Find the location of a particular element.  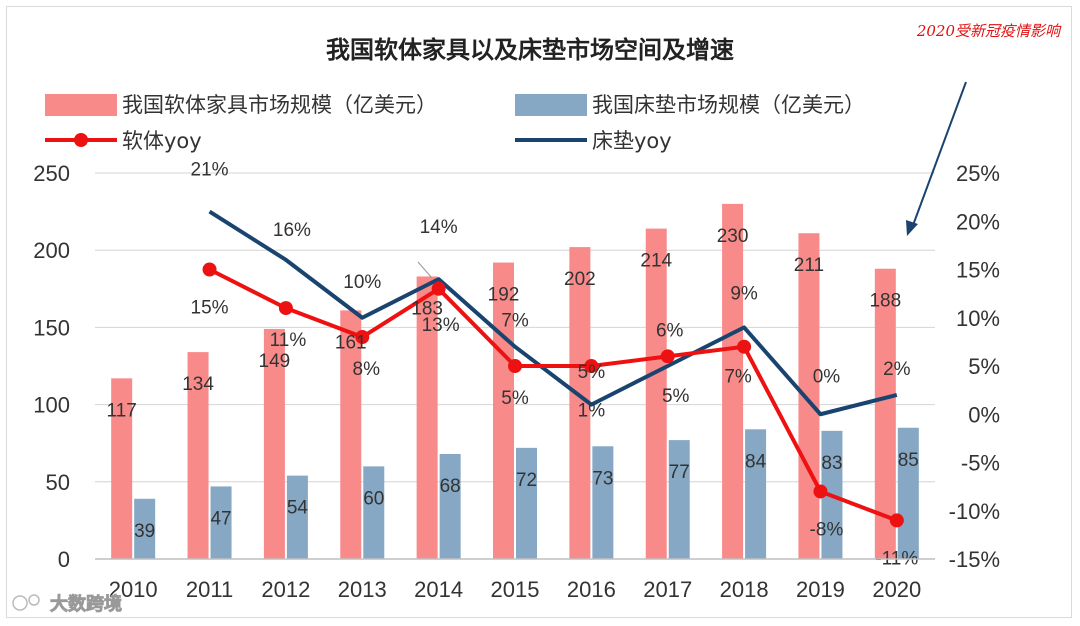

label-leader-line is located at coordinates (425, 270).